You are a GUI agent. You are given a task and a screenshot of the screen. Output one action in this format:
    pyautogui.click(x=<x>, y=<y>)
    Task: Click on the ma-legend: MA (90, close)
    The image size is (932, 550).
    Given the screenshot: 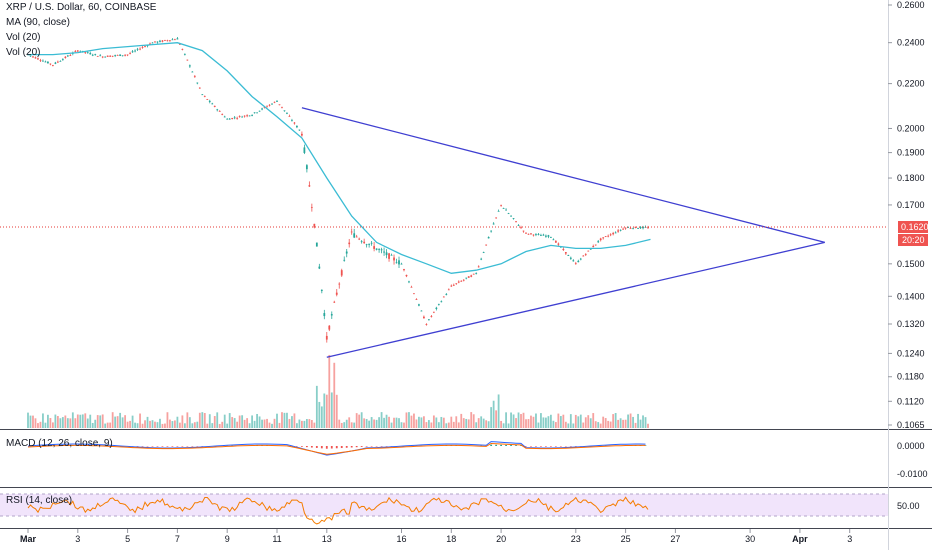 What is the action you would take?
    pyautogui.click(x=38, y=22)
    